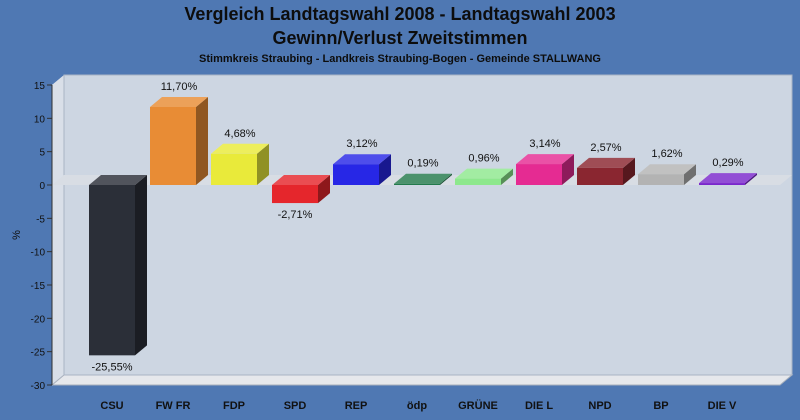 Image resolution: width=800 pixels, height=420 pixels. I want to click on x-tick-label: GRÜNE, so click(478, 405).